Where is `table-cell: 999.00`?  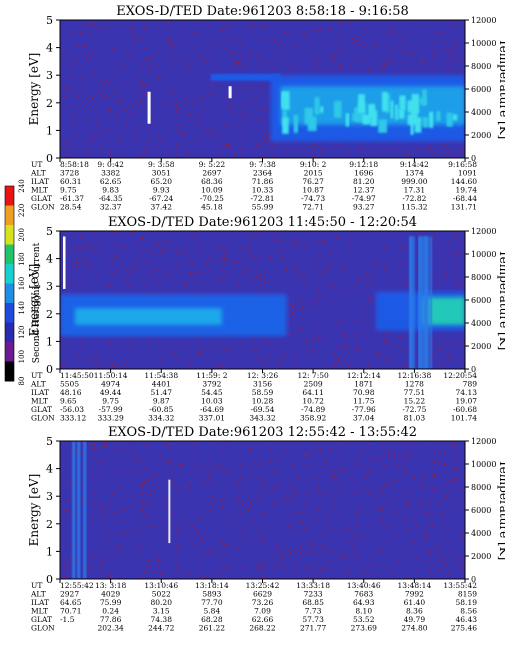
table-cell: 999.00 is located at coordinates (414, 181).